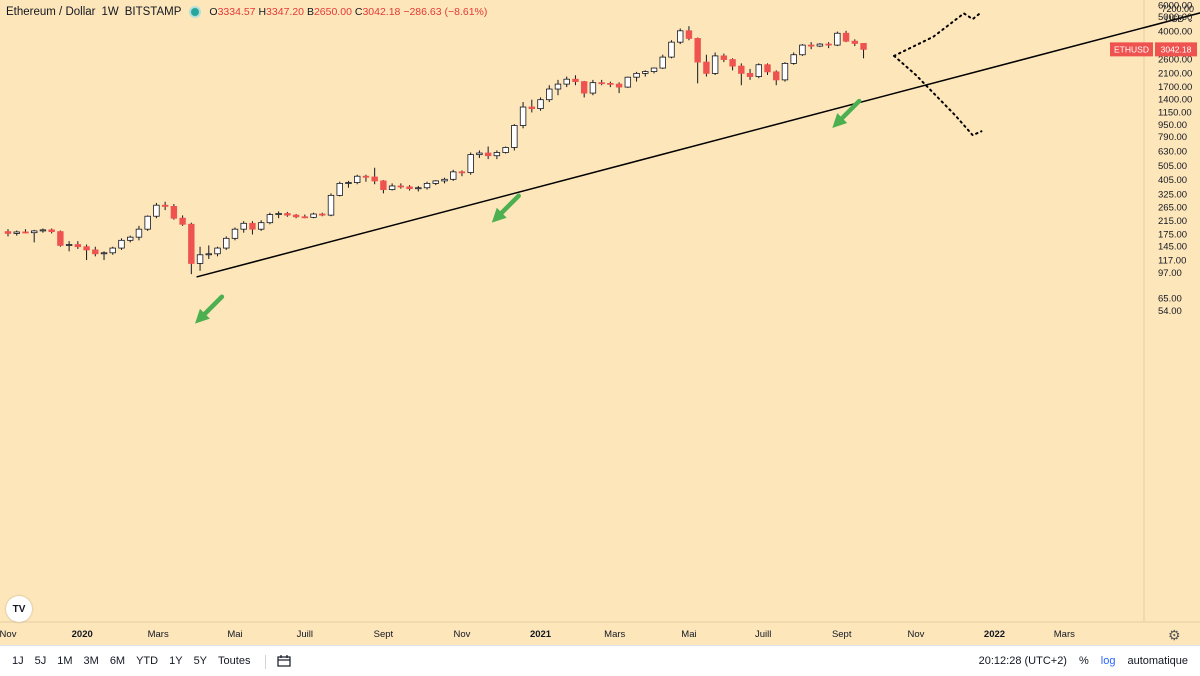 This screenshot has width=1200, height=676. Describe the element at coordinates (285, 12) in the screenshot. I see `high-value: 3347.20` at that location.